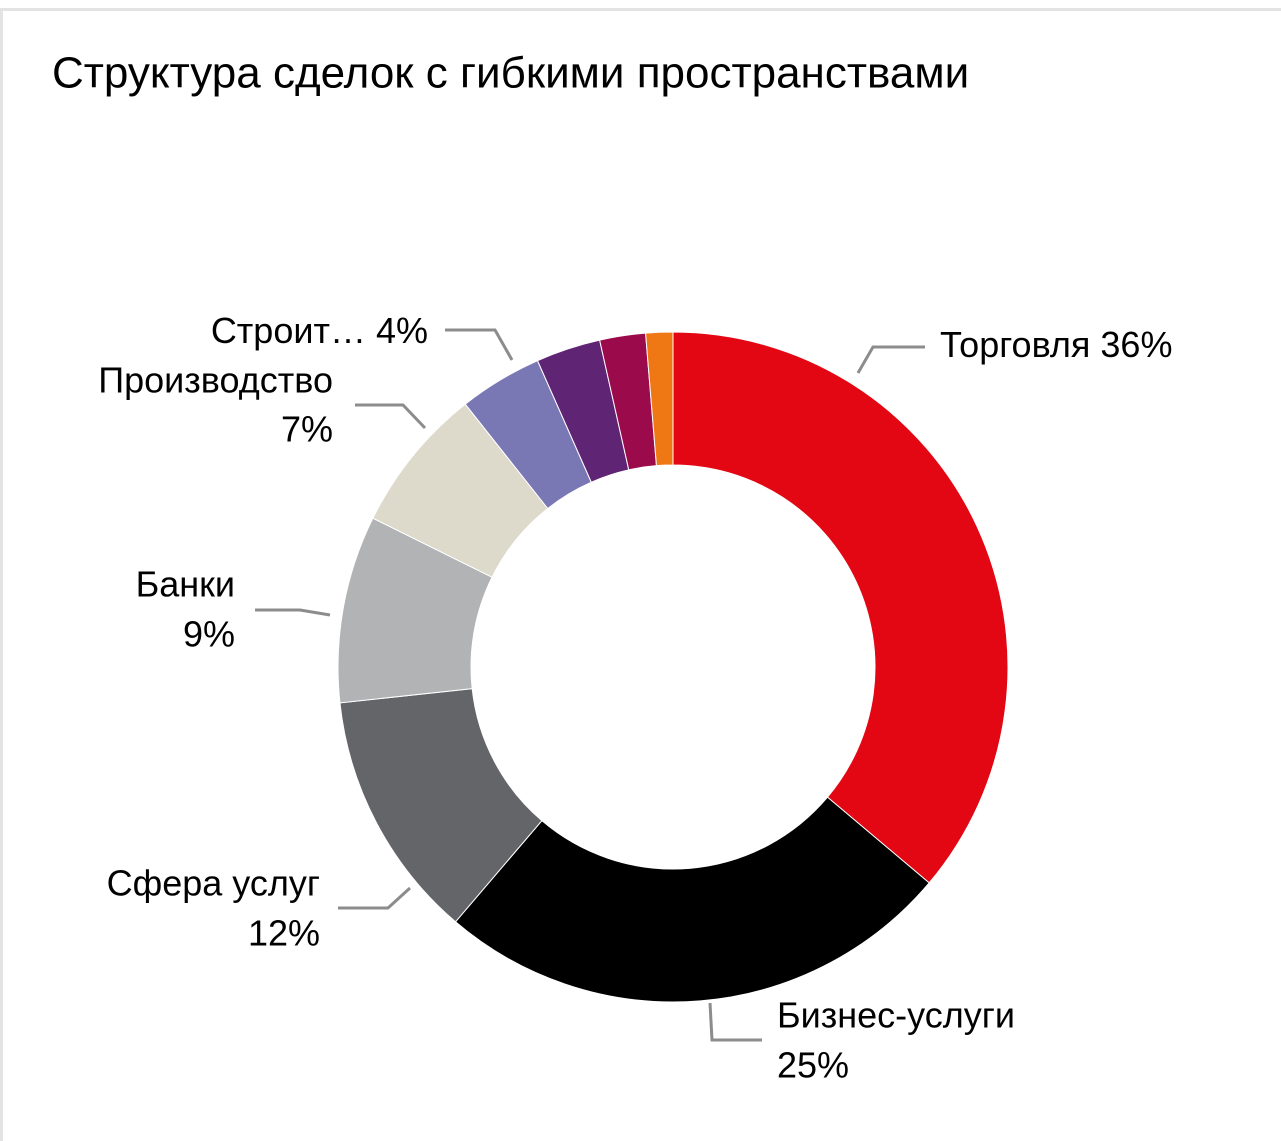 The image size is (1281, 1141). Describe the element at coordinates (284, 933) in the screenshot. I see `value-label: 12%` at that location.